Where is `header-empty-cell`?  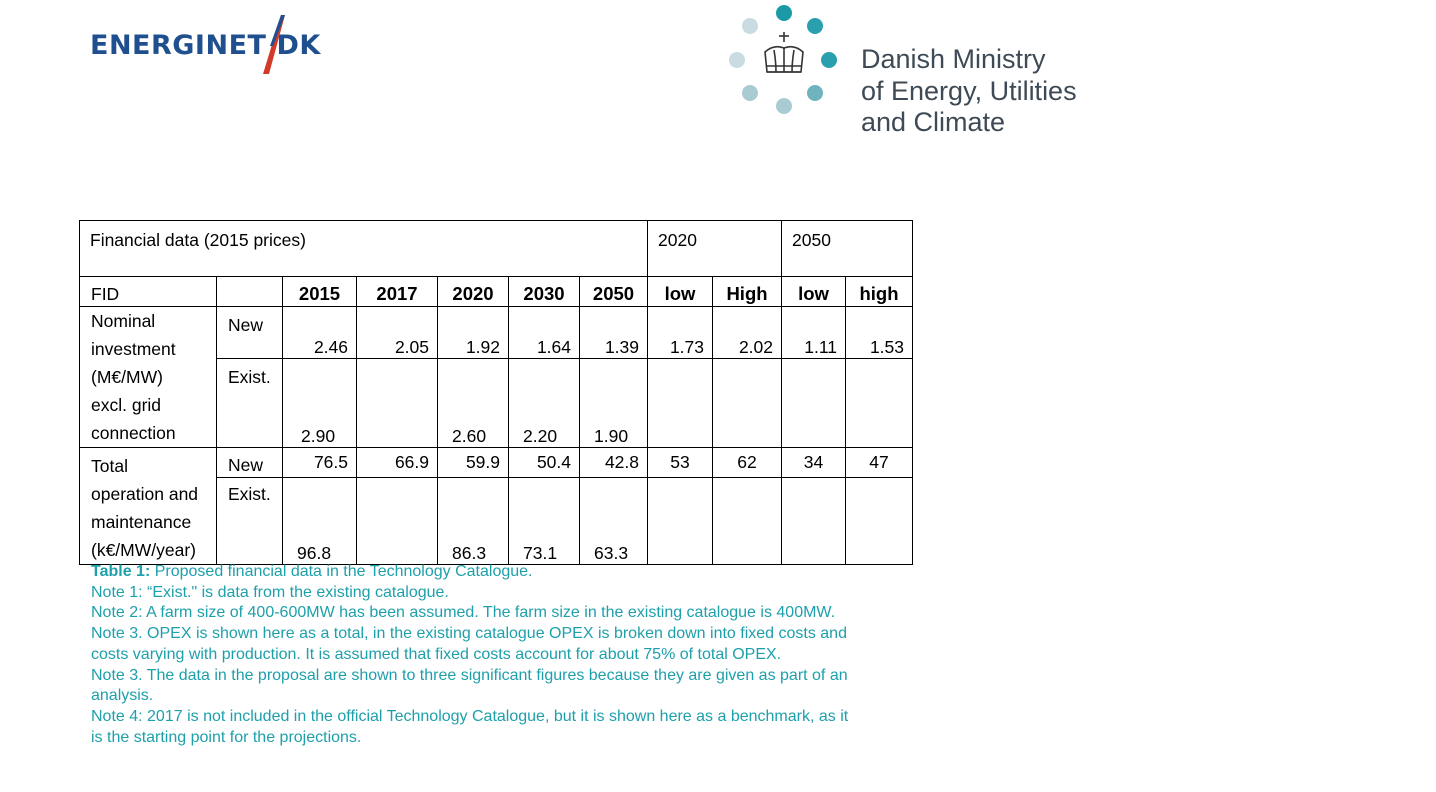
header-empty-cell is located at coordinates (249, 291).